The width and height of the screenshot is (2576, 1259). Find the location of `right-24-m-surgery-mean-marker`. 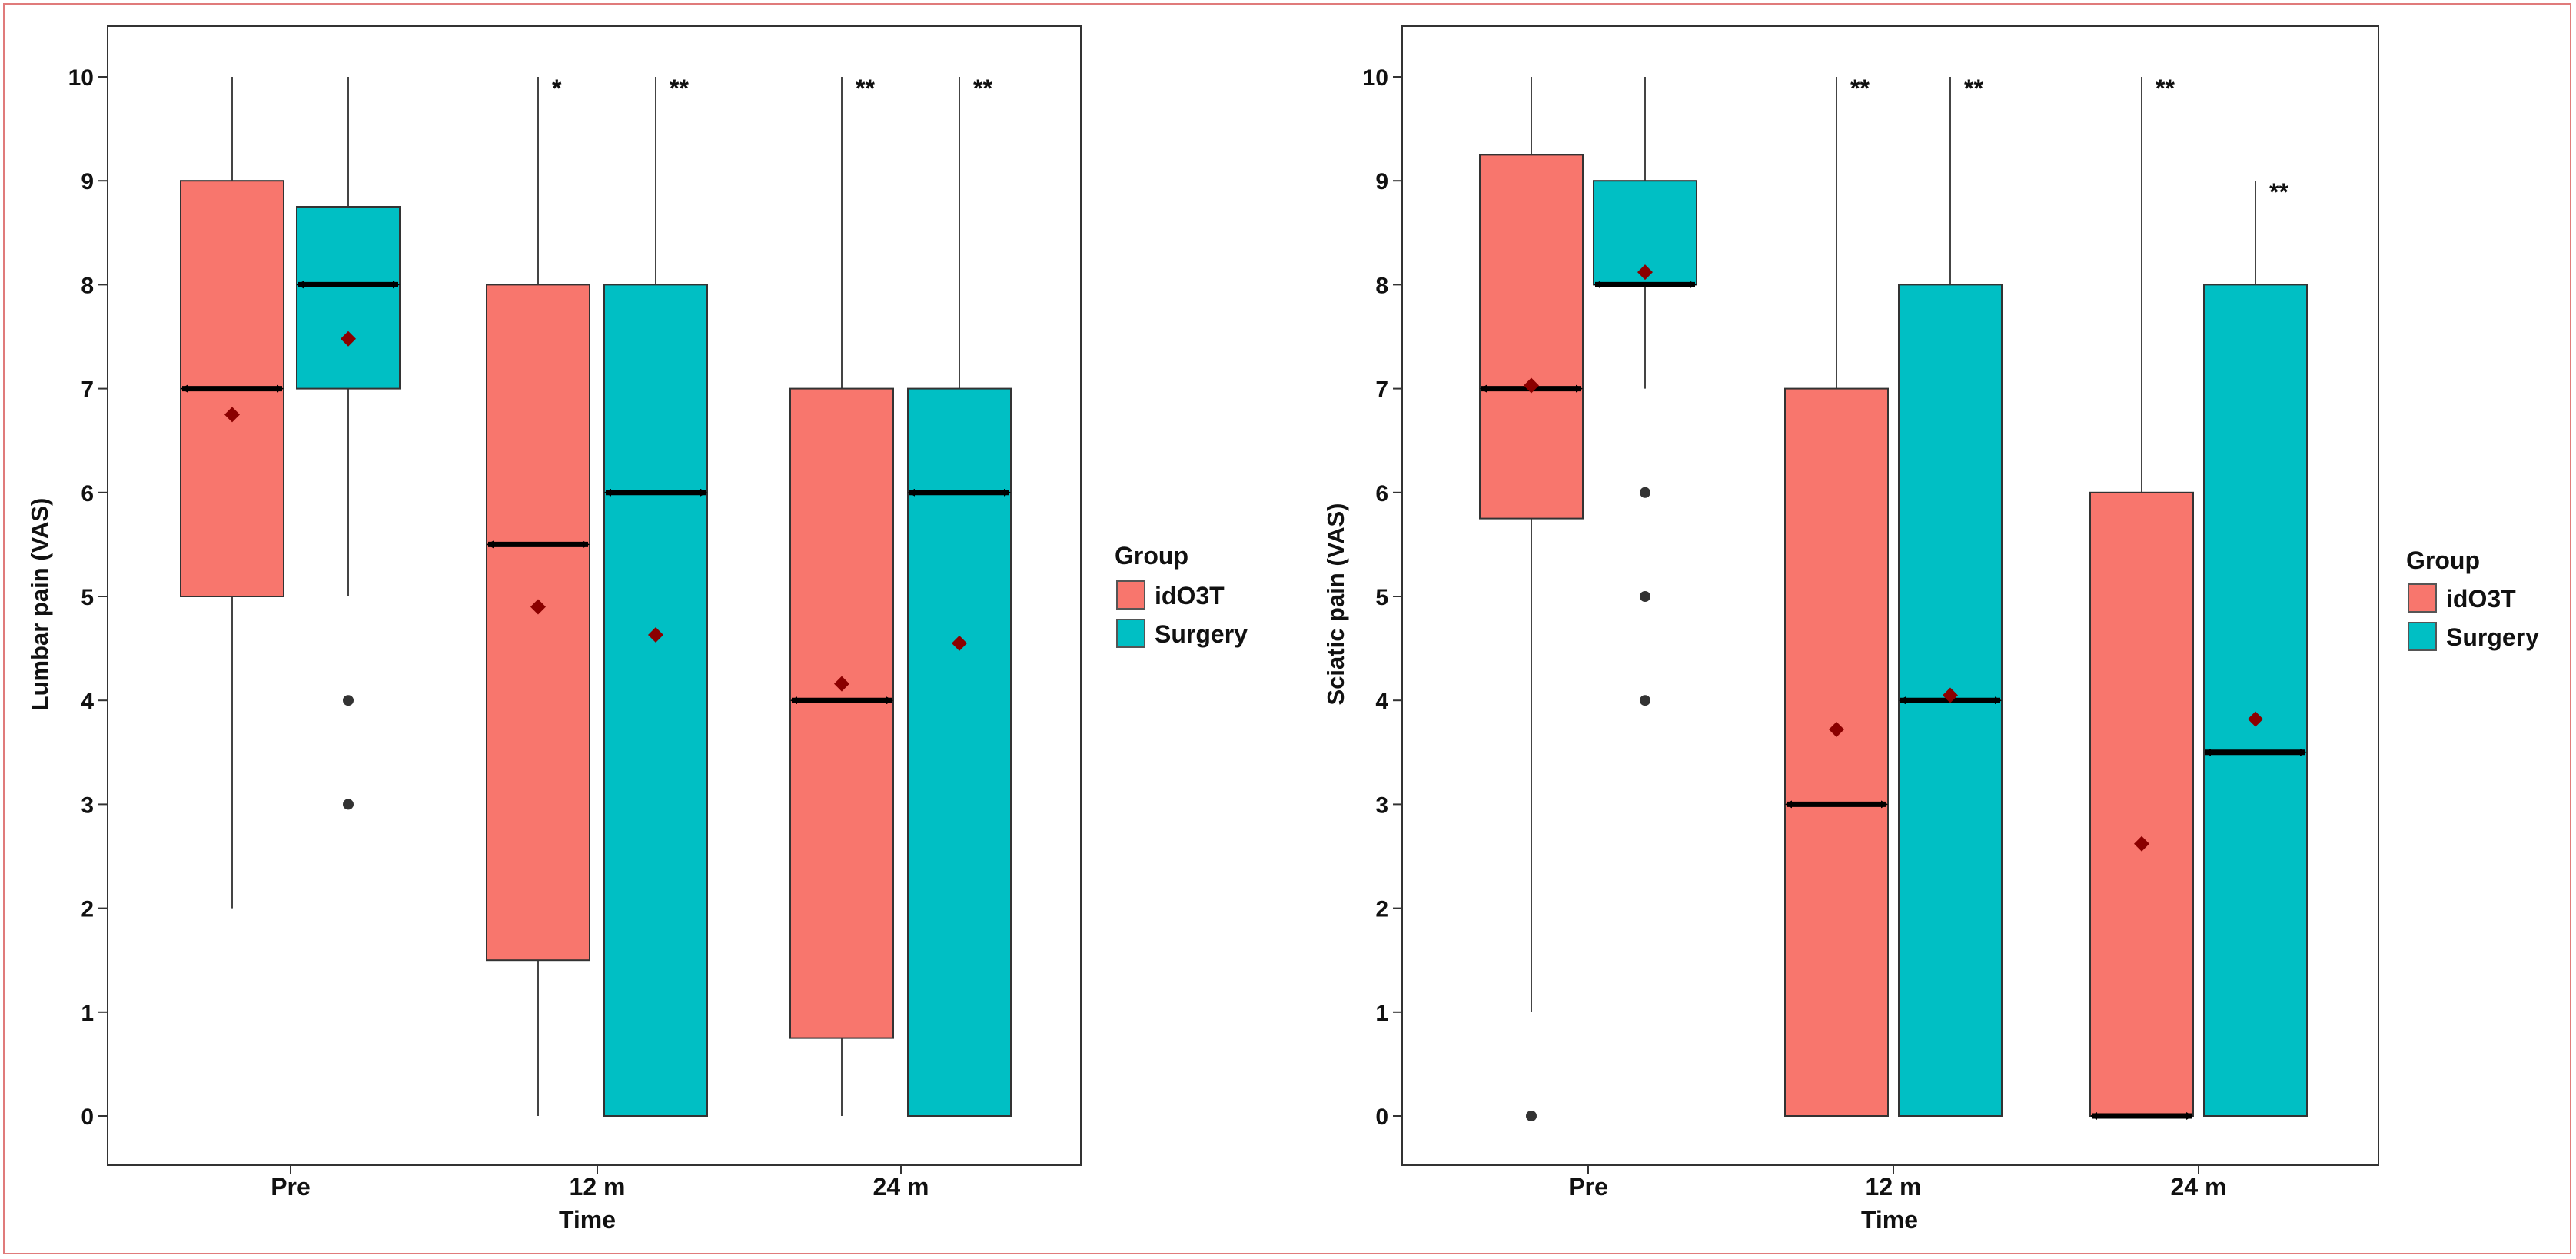

right-24-m-surgery-mean-marker is located at coordinates (2255, 719).